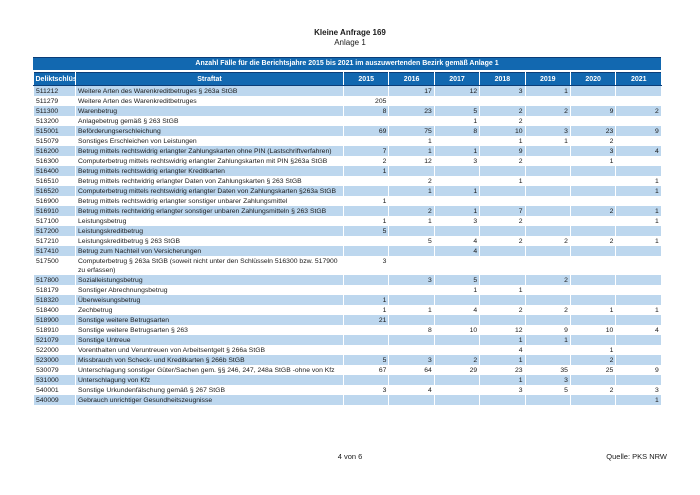 Image resolution: width=700 pixels, height=495 pixels. Describe the element at coordinates (593, 131) in the screenshot. I see `value-2020: 23` at that location.